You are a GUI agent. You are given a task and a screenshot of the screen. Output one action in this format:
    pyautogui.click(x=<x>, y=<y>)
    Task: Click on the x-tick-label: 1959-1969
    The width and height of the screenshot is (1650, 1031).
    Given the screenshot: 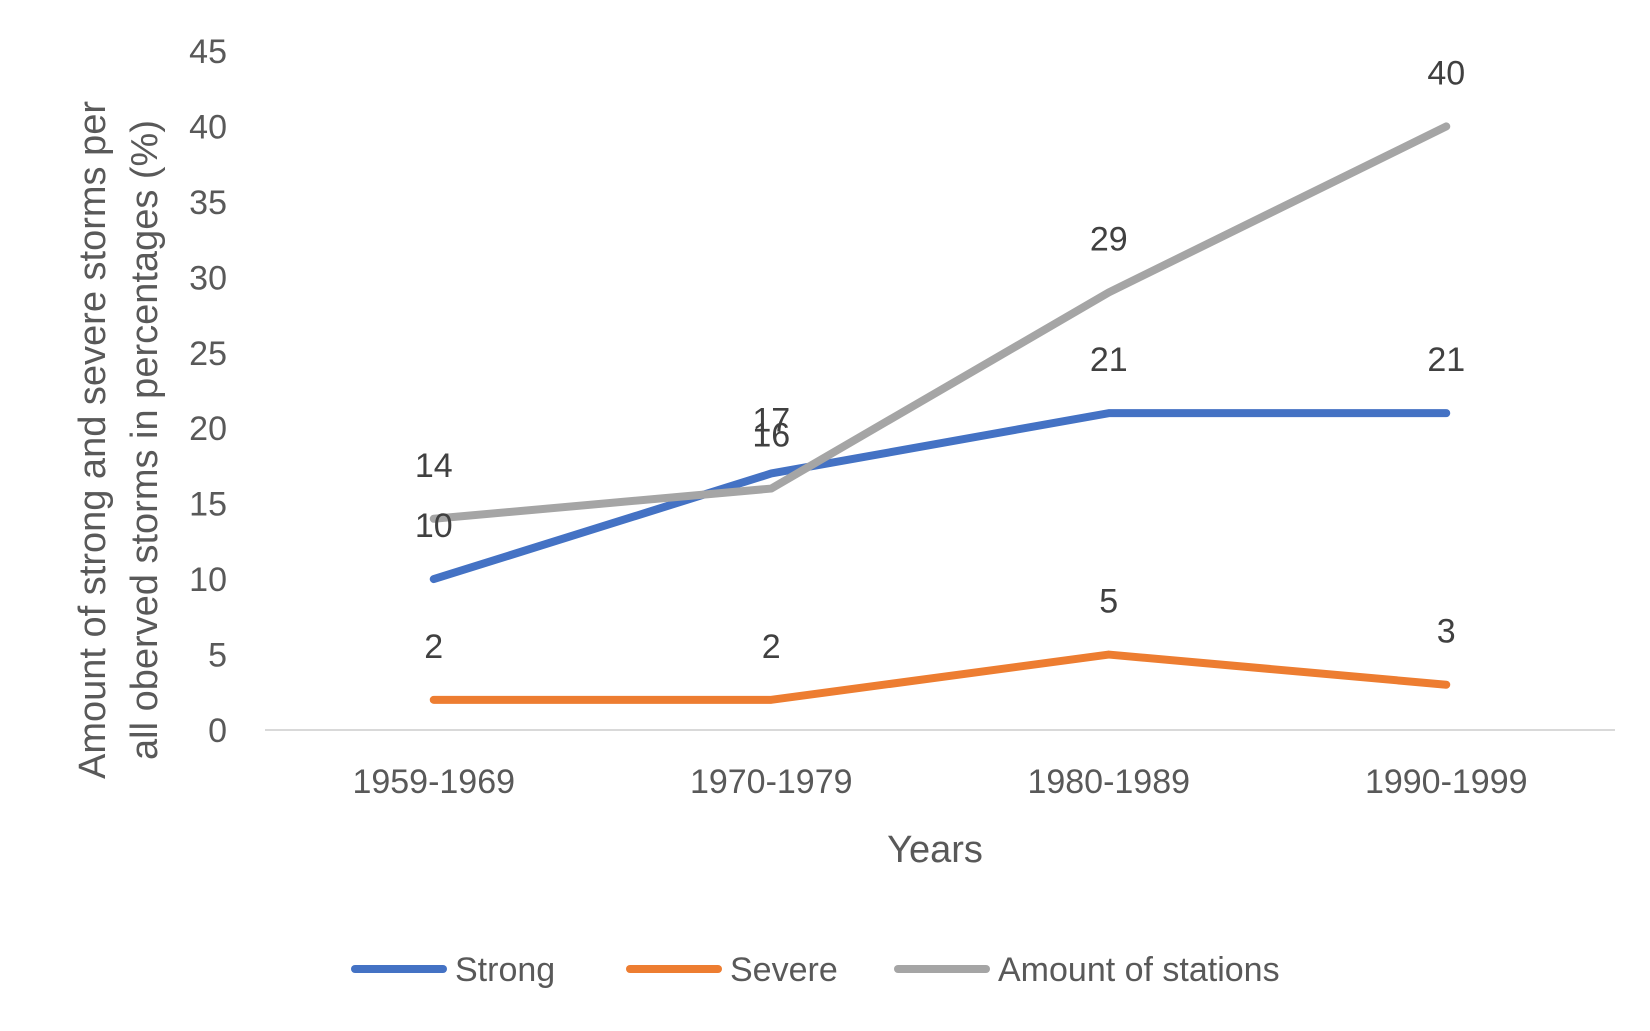 What is the action you would take?
    pyautogui.click(x=433, y=782)
    